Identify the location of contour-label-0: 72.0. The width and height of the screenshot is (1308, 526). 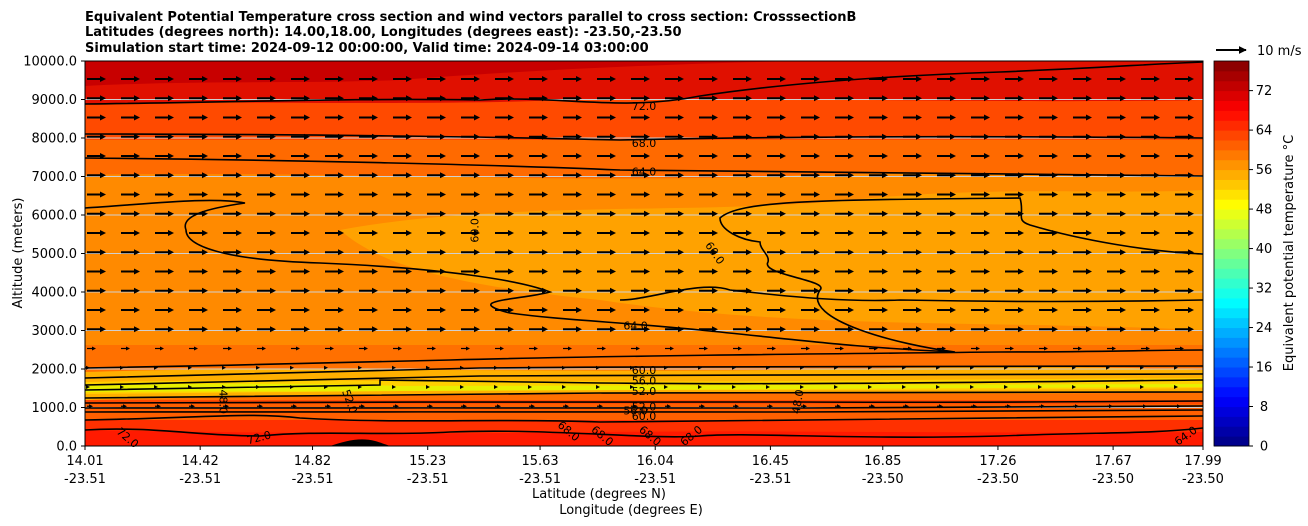
(644, 106).